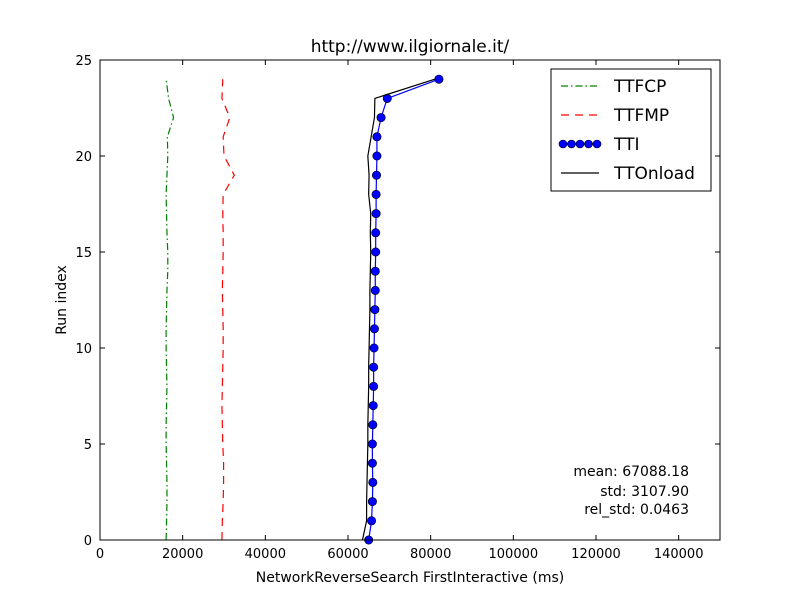  I want to click on legend-label-tti: TTI, so click(626, 145).